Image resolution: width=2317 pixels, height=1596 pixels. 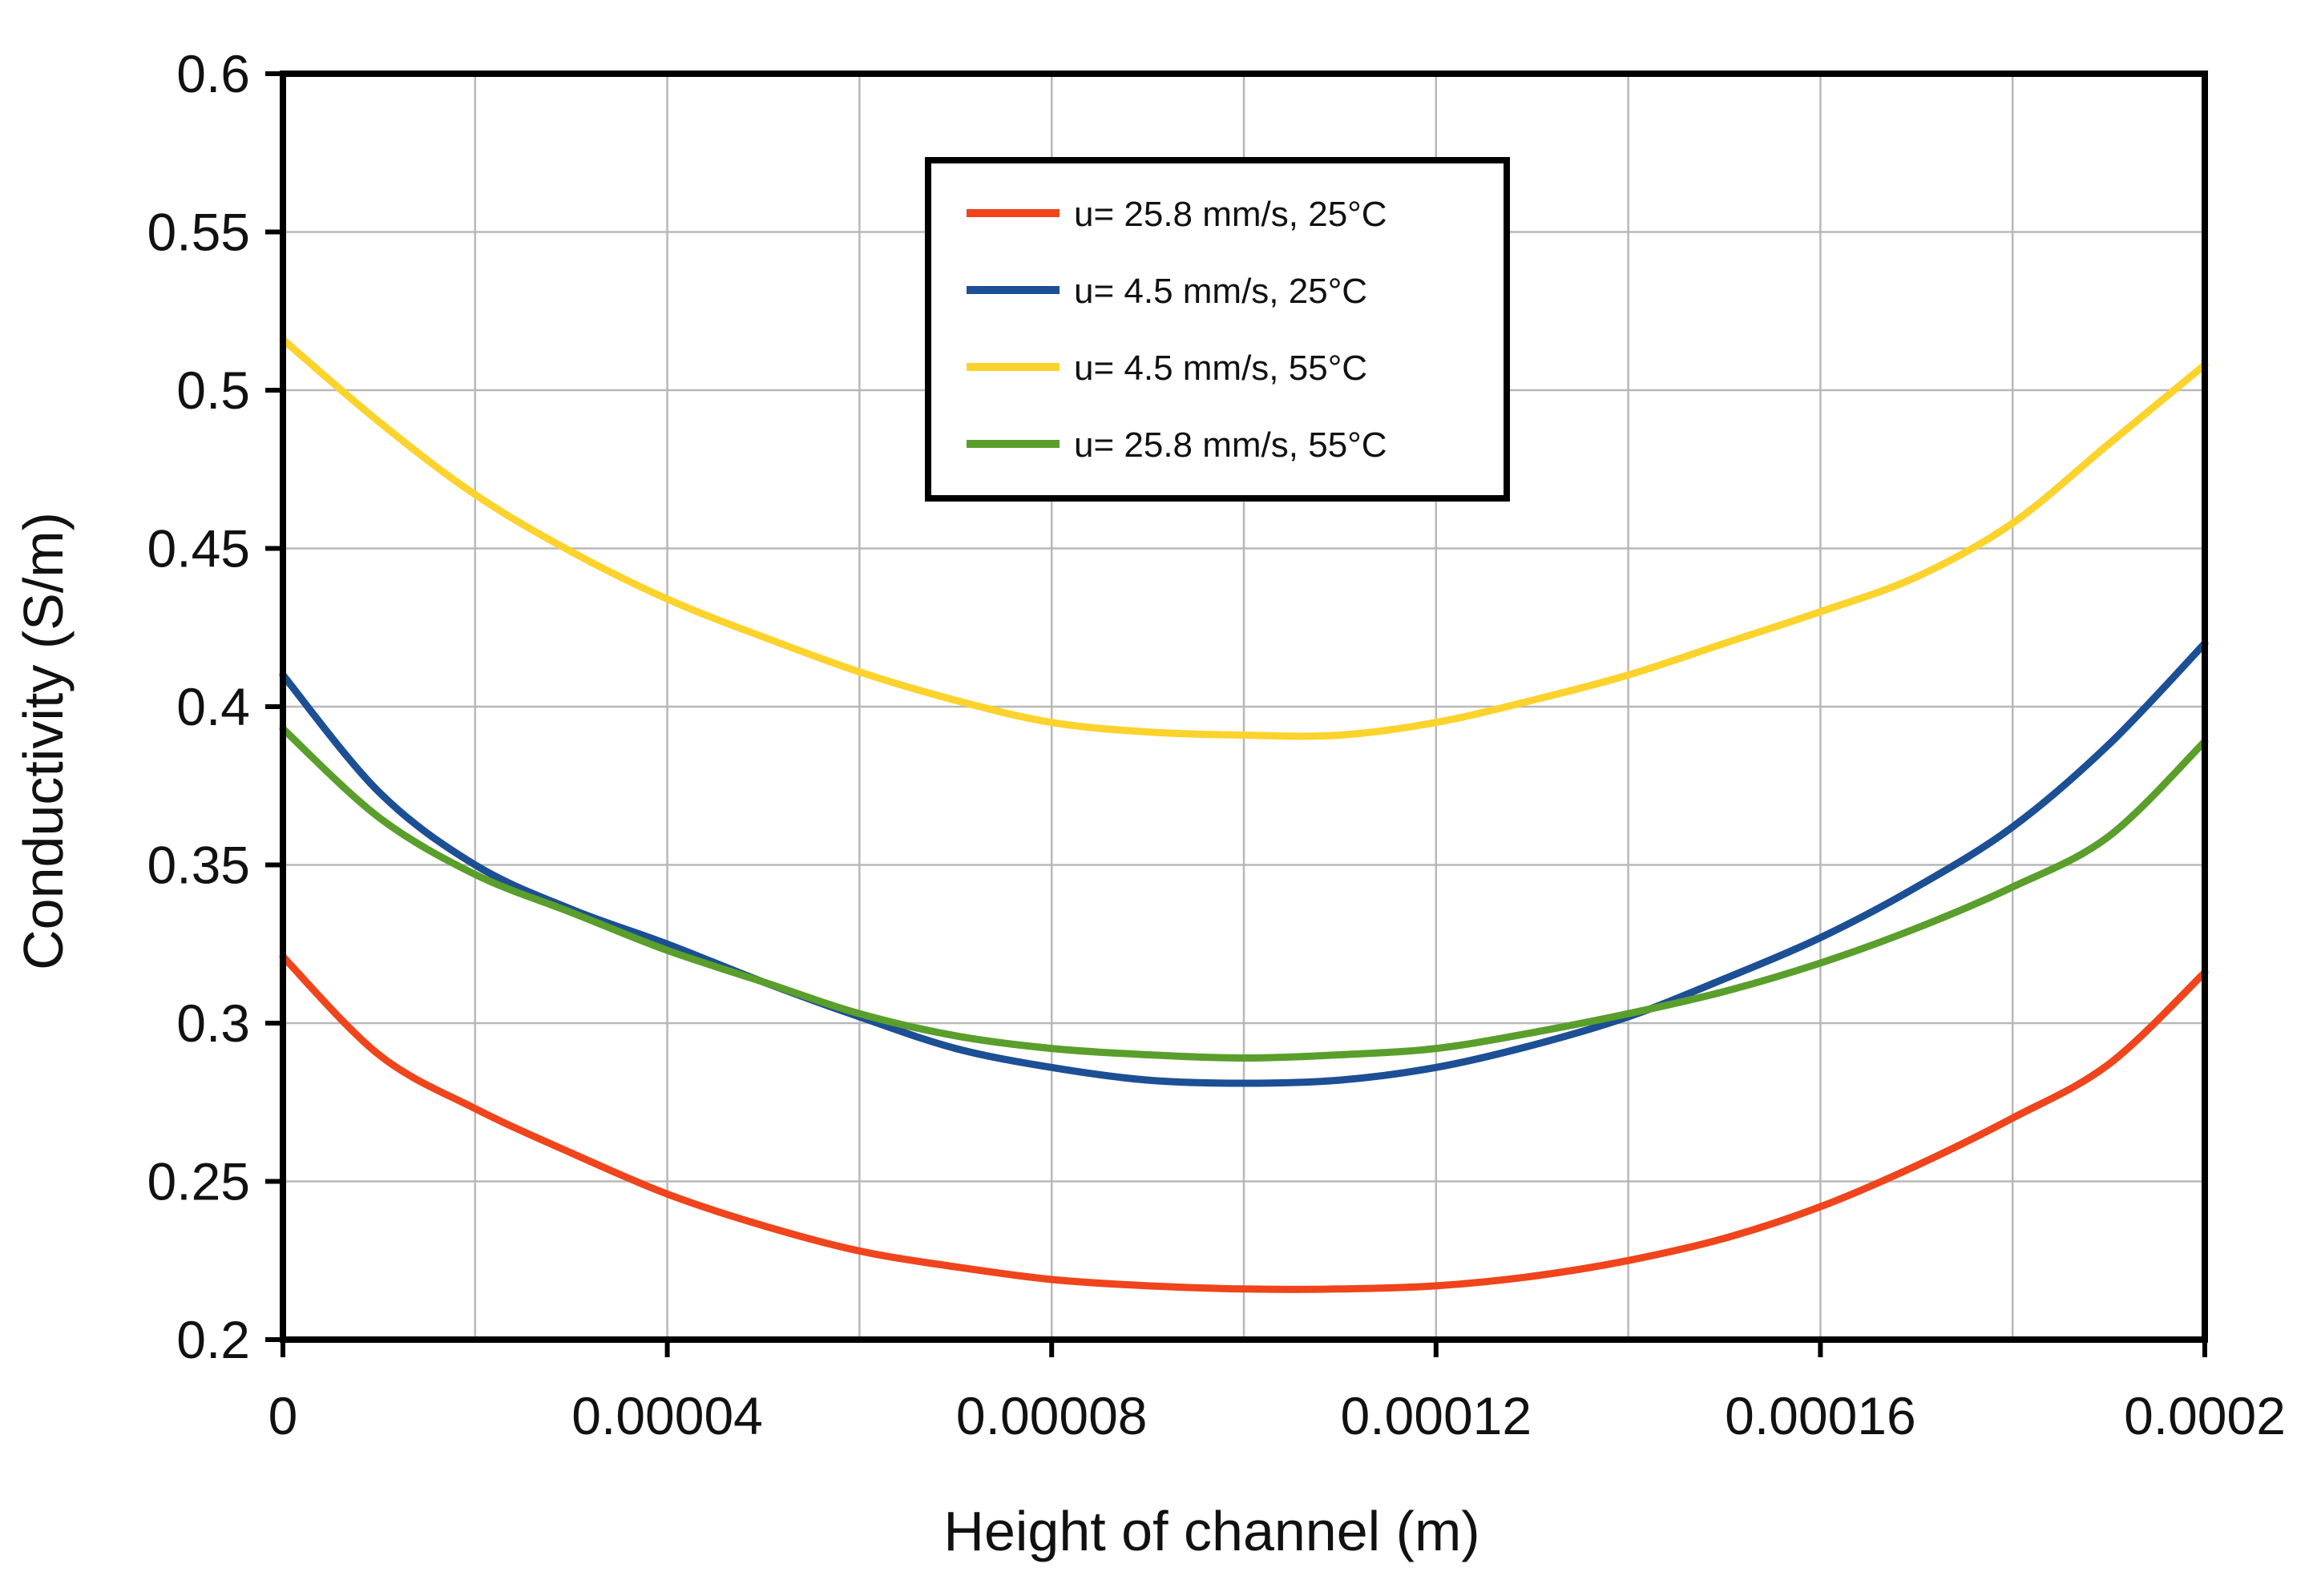 What do you see at coordinates (1052, 1415) in the screenshot?
I see `x-tick-label: 0.00008` at bounding box center [1052, 1415].